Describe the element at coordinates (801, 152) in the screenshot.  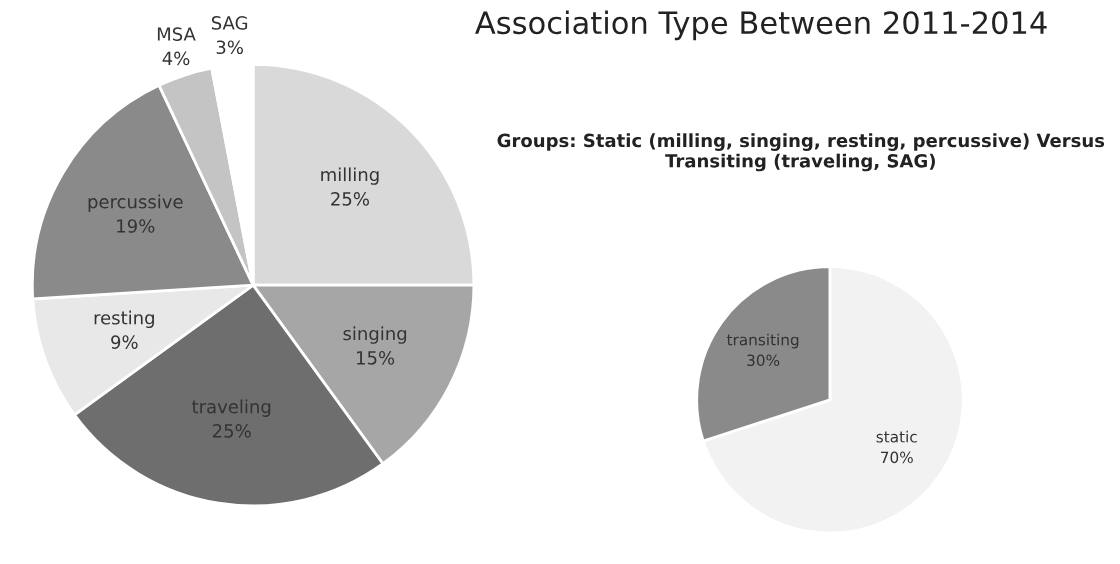
I see `chart-title: Groups: Static (milling, singing, resting, percussive) Versus Transiting (traveling, SAG)` at that location.